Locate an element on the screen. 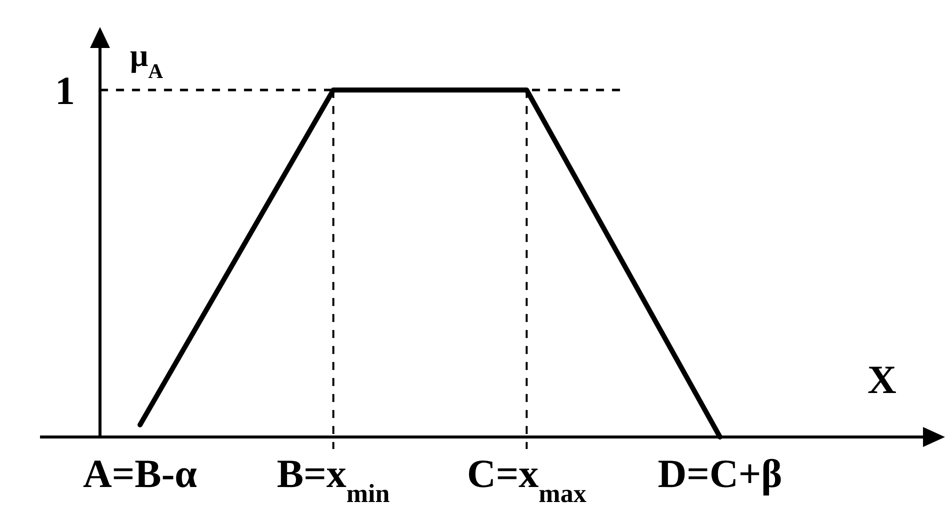 This screenshot has width=952, height=525. x-axis-title: X is located at coordinates (882, 379).